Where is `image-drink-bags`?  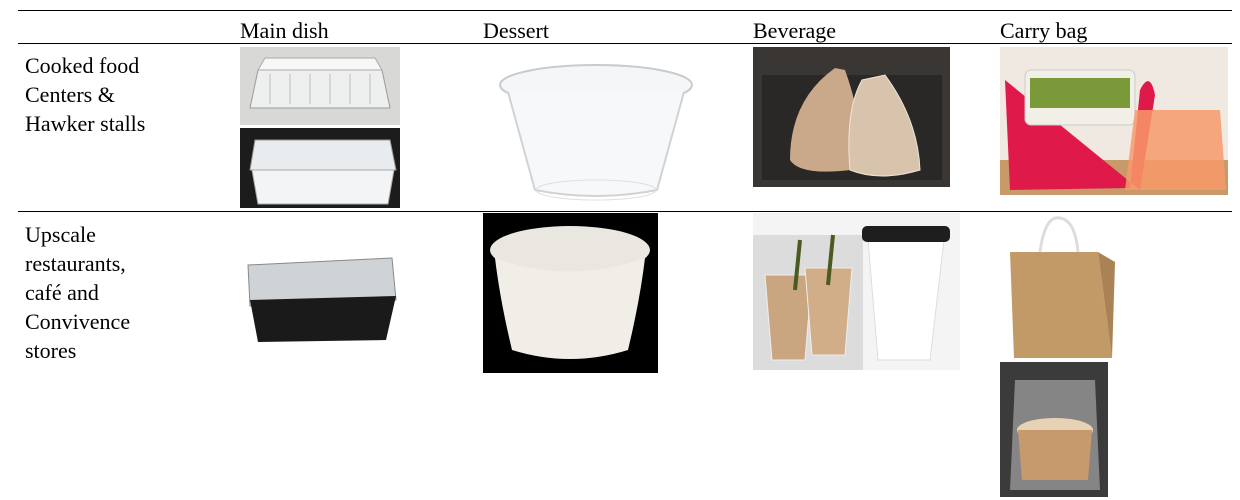 image-drink-bags is located at coordinates (851, 117).